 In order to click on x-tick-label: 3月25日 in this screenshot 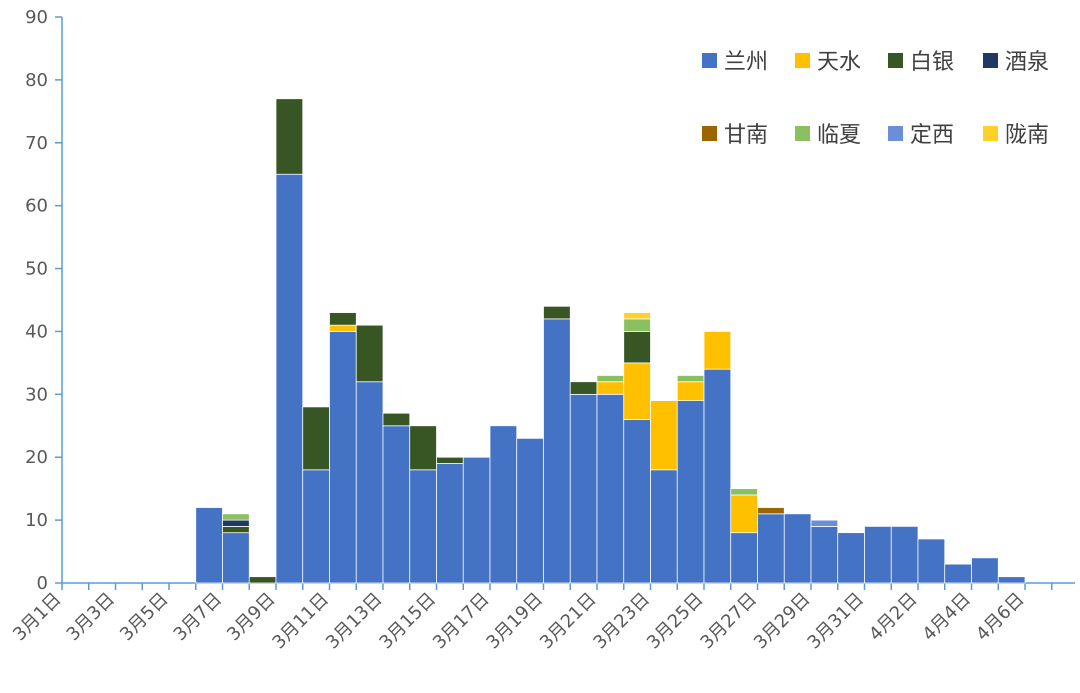, I will do `click(675, 621)`.